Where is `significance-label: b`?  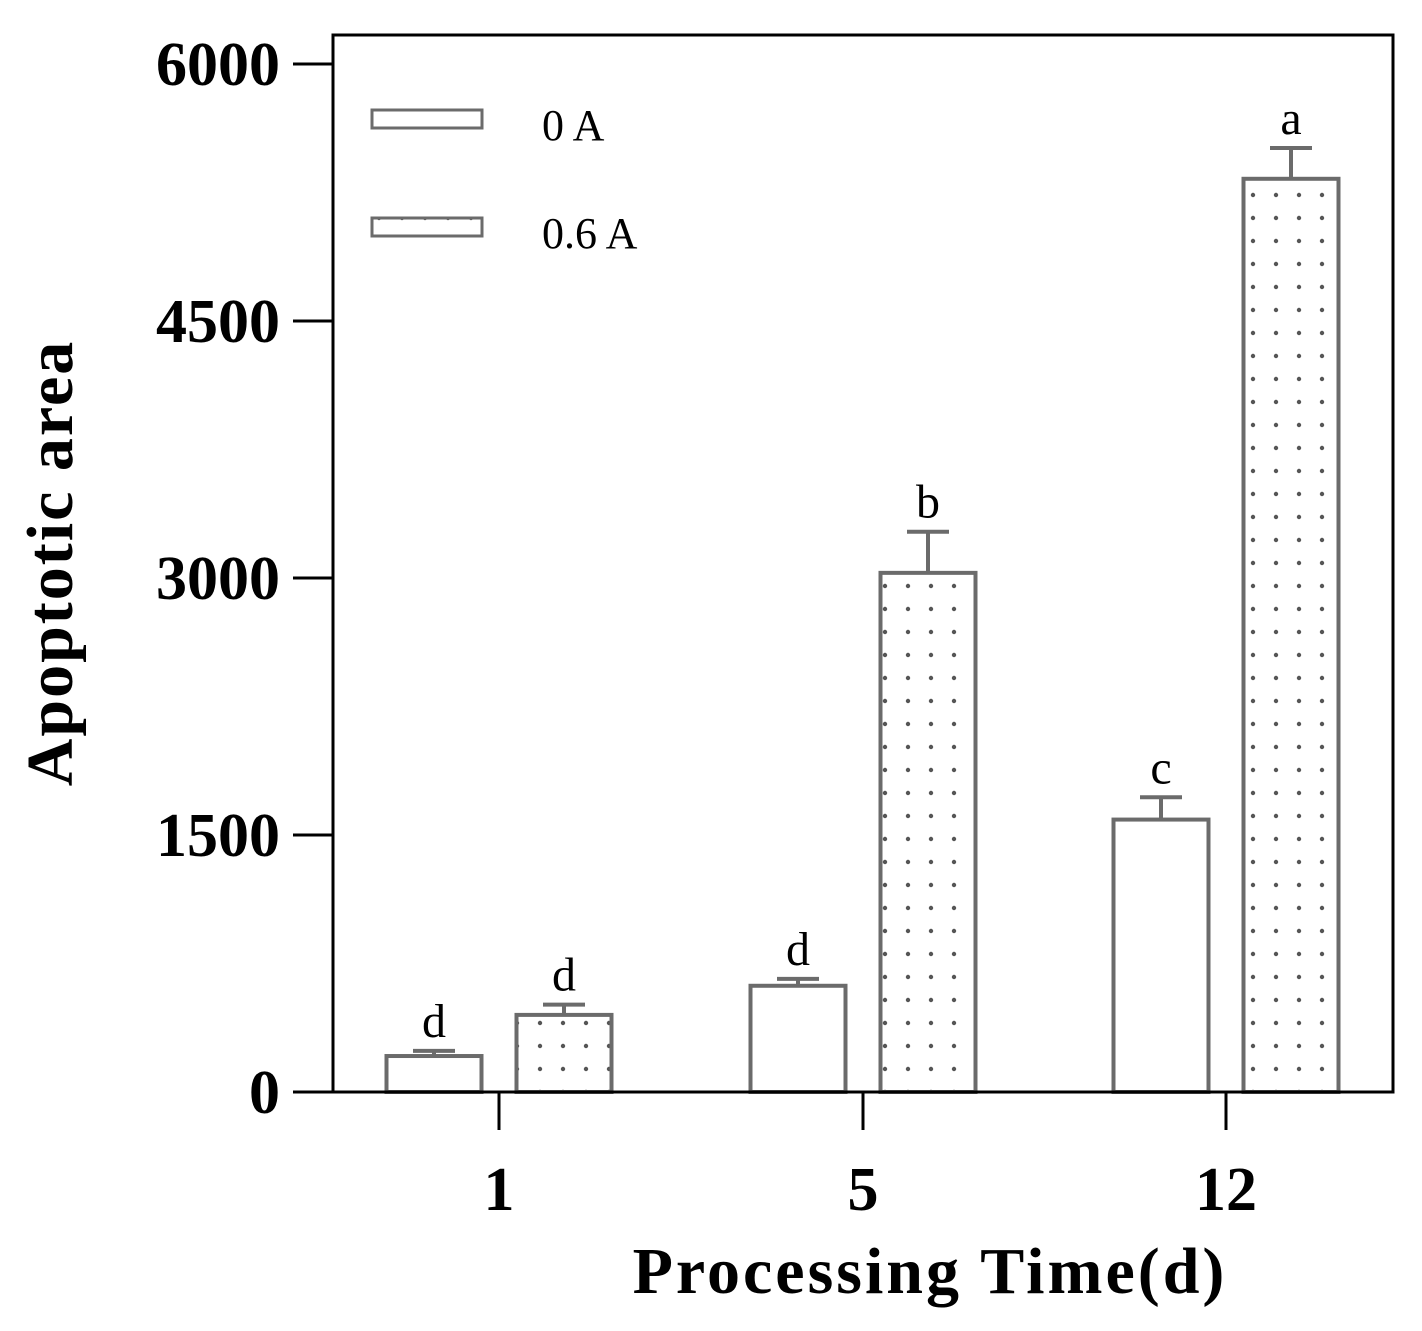 significance-label: b is located at coordinates (928, 502).